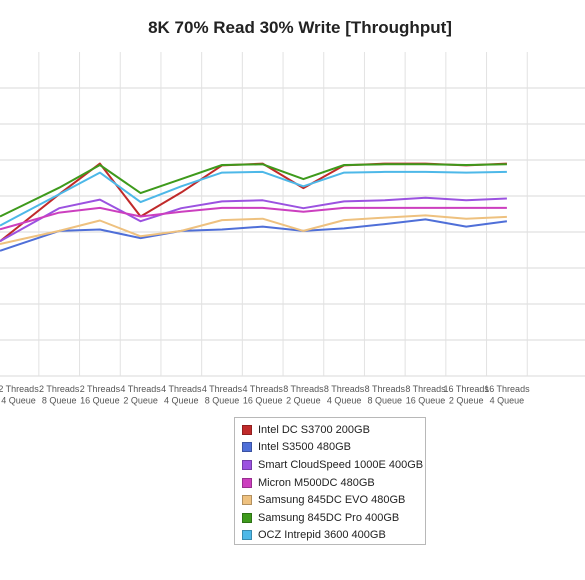 The image size is (585, 580). What do you see at coordinates (316, 482) in the screenshot?
I see `legend-label: Micron M500DC 480GB` at bounding box center [316, 482].